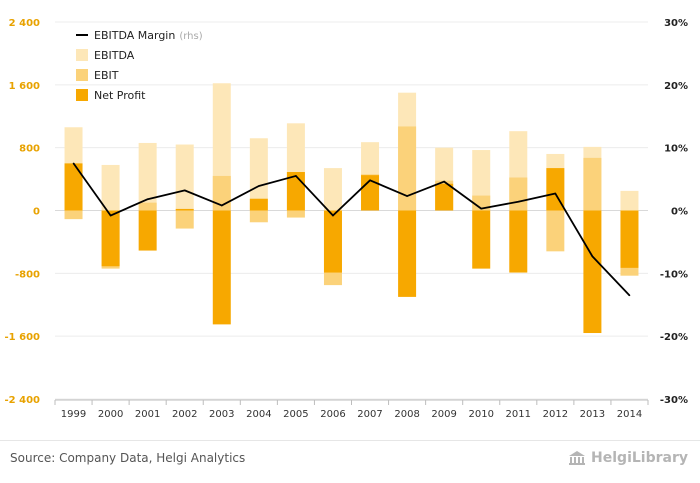 This screenshot has height=483, width=700. I want to click on x-tick-label: 2003, so click(221, 414).